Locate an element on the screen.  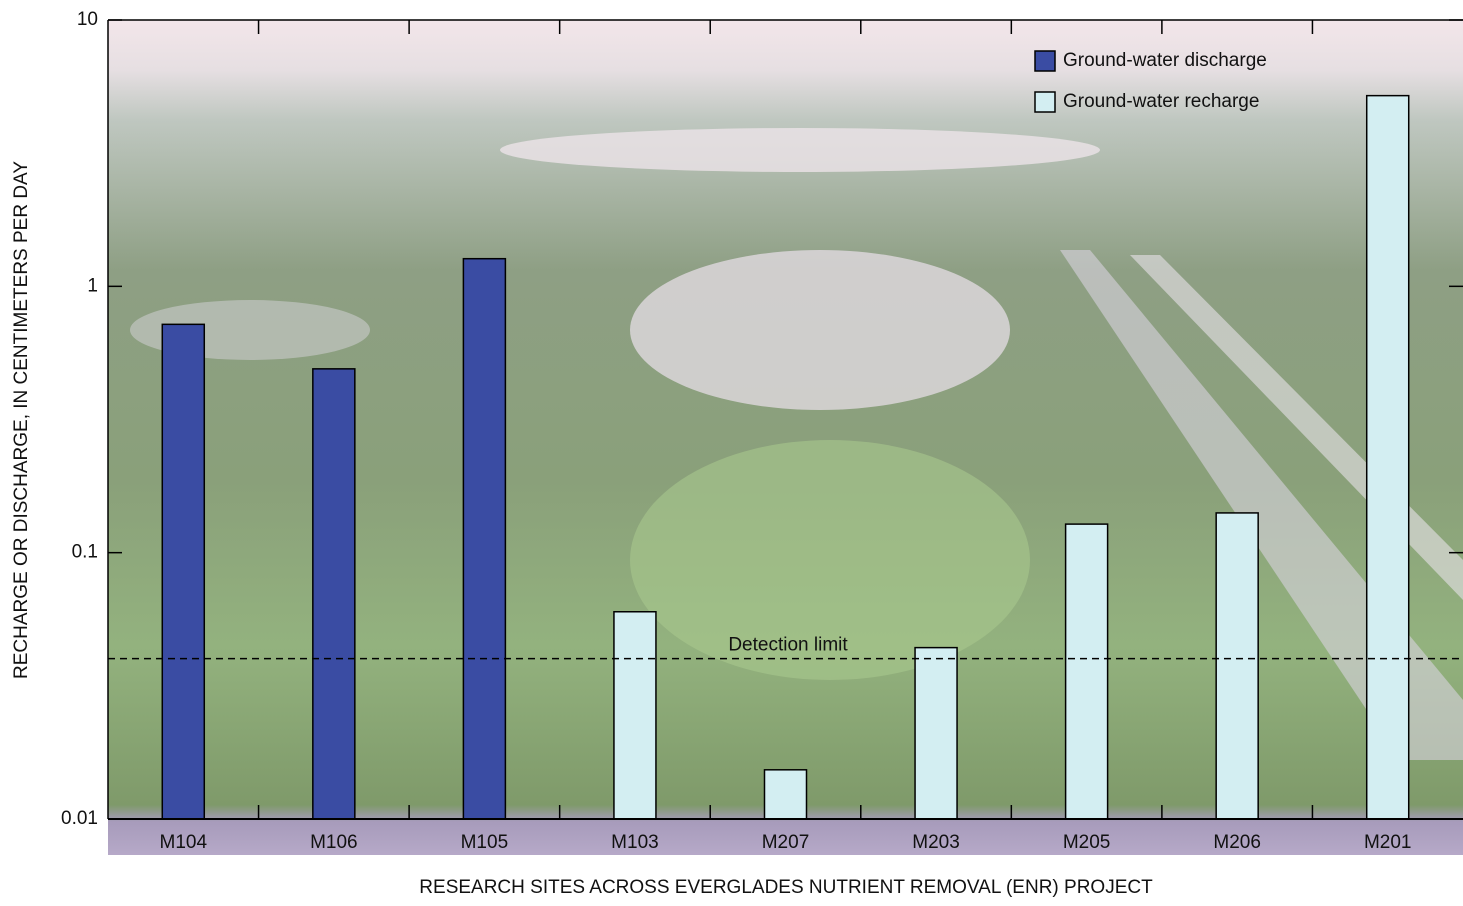
x-tick-label: M104 is located at coordinates (184, 842).